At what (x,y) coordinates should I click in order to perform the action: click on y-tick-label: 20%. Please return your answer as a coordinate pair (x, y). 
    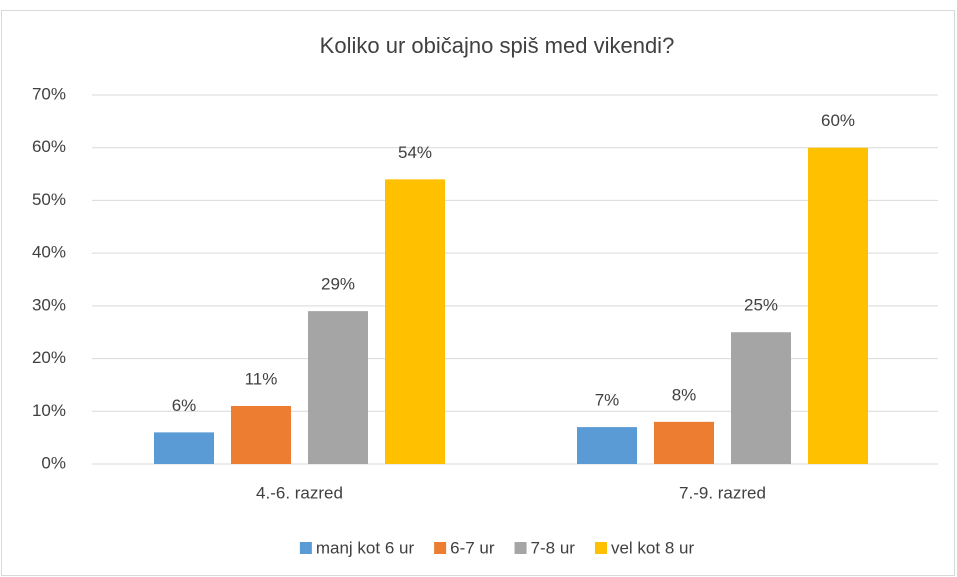
    Looking at the image, I should click on (49, 357).